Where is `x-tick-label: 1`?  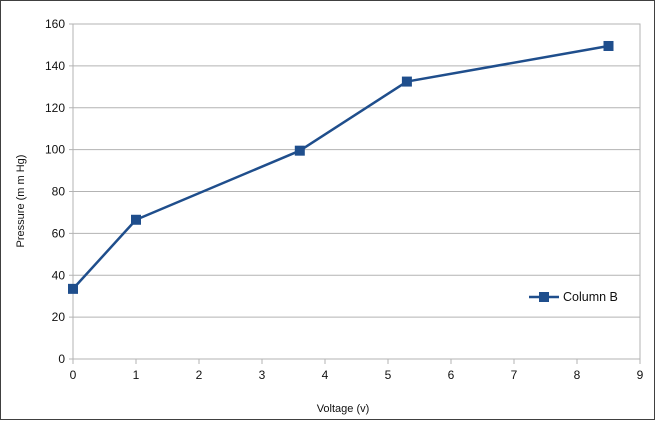 x-tick-label: 1 is located at coordinates (136, 375).